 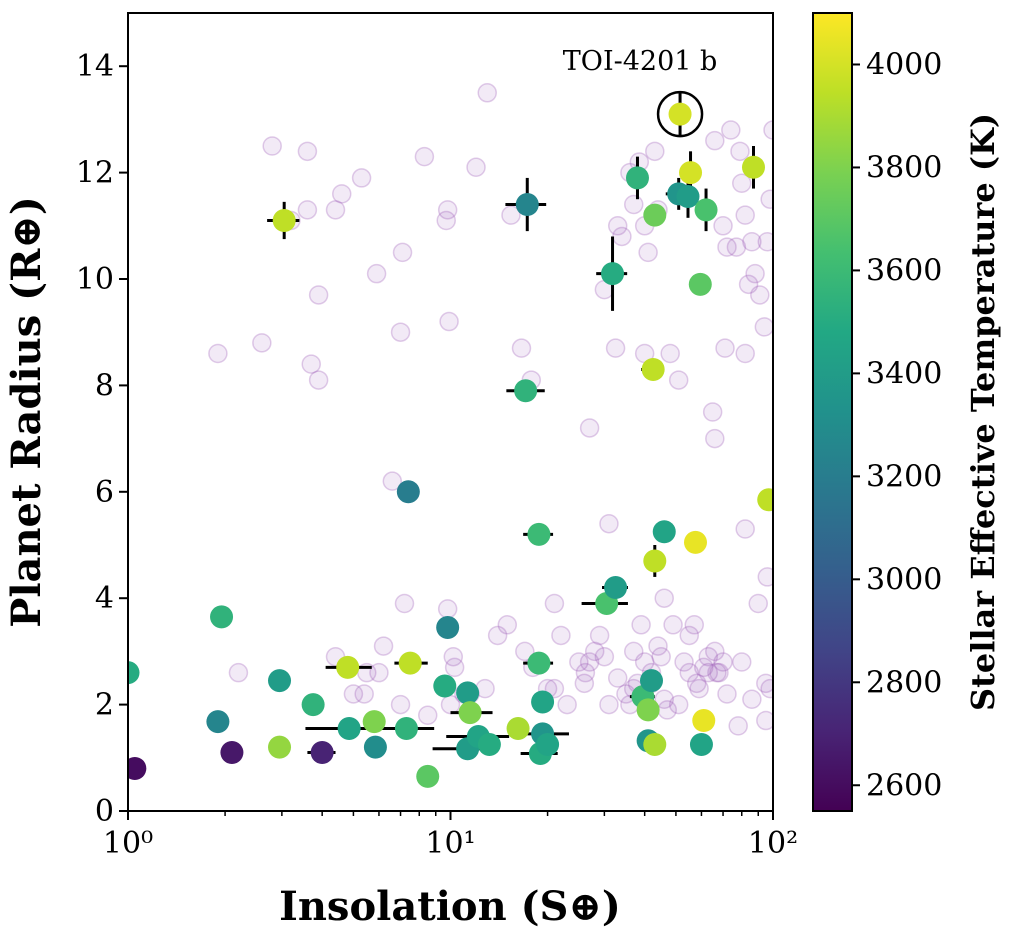 What do you see at coordinates (104, 385) in the screenshot?
I see `y-tick-label: 8` at bounding box center [104, 385].